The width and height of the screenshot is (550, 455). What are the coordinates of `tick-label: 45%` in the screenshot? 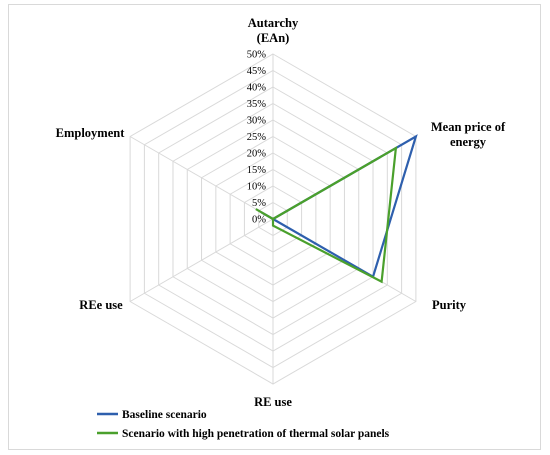 It's located at (257, 71).